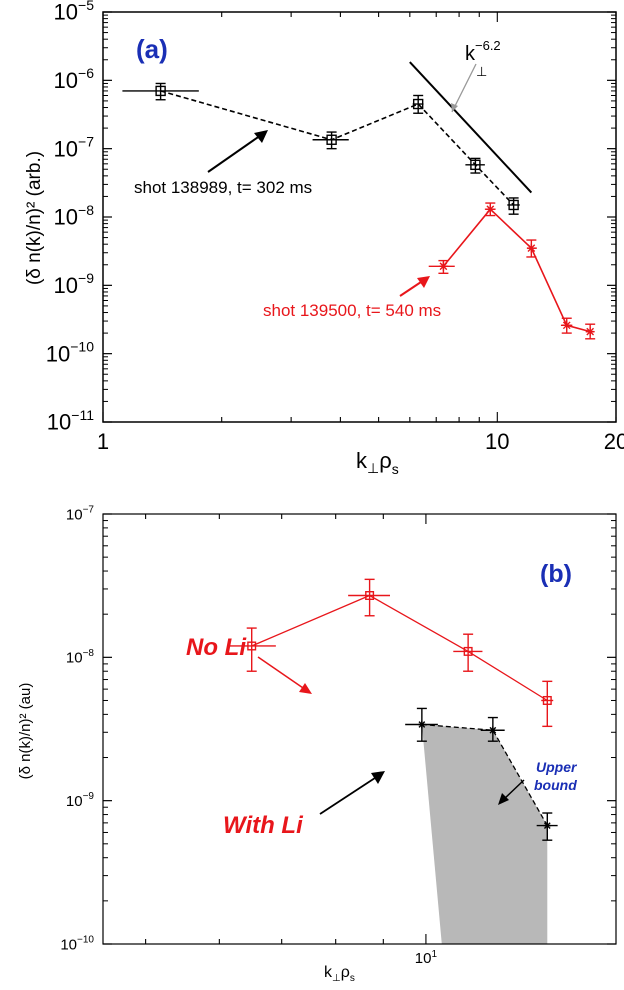 This screenshot has width=624, height=990. Describe the element at coordinates (557, 767) in the screenshot. I see `upper-bound-annotation-line1: Upper` at that location.